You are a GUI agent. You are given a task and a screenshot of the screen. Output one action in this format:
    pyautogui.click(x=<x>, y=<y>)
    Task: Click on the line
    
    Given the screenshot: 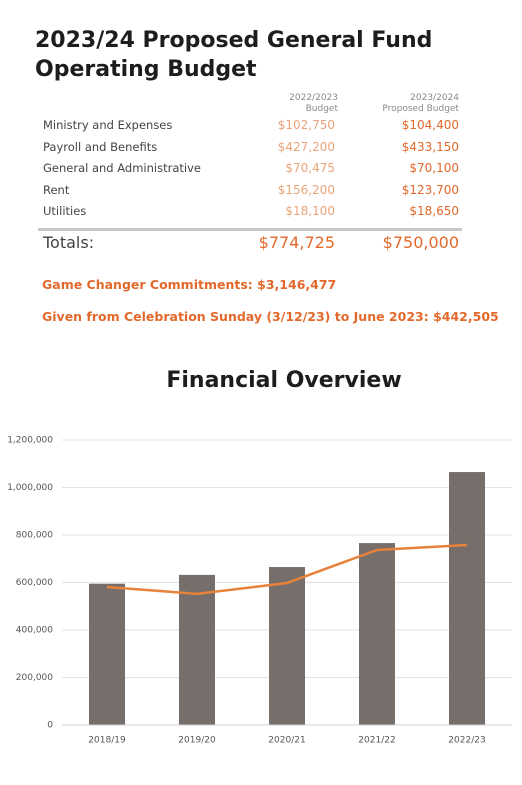 What is the action you would take?
    pyautogui.click(x=287, y=569)
    